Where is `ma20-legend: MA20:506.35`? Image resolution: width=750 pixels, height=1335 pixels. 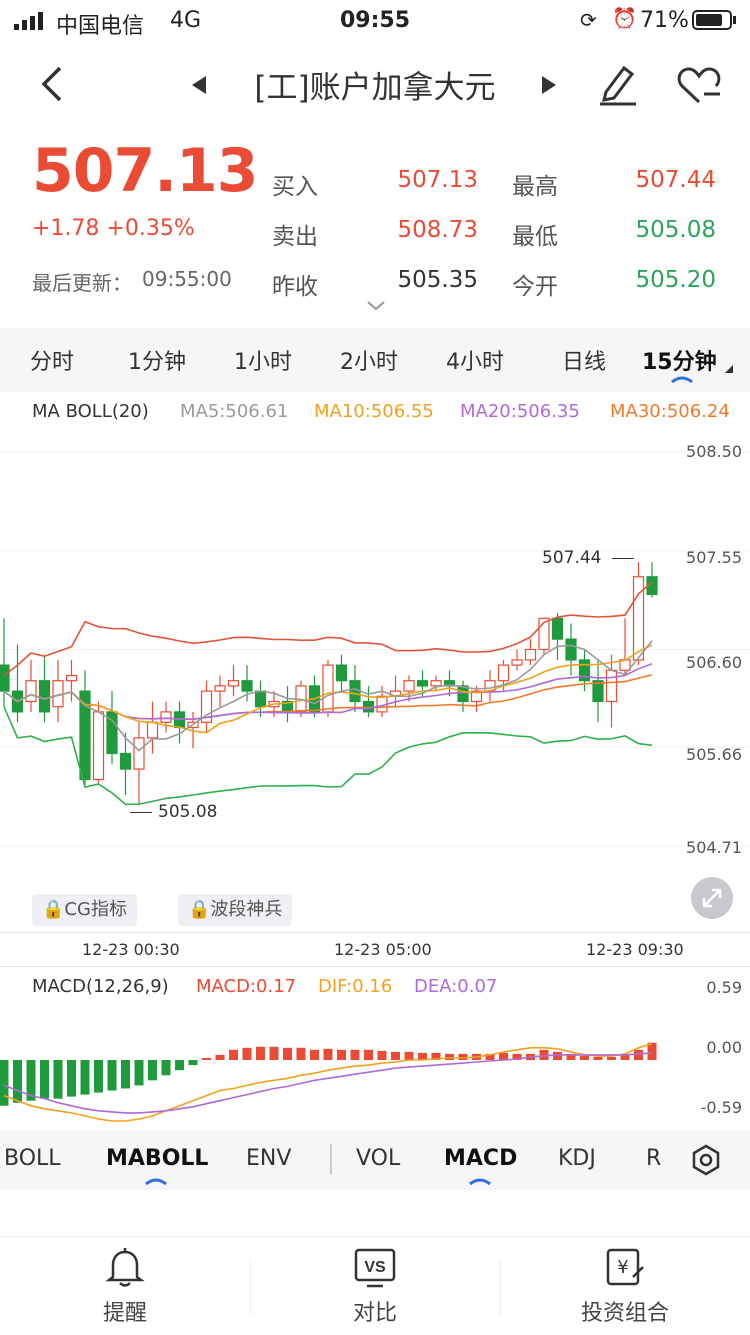
ma20-legend: MA20:506.35 is located at coordinates (520, 411).